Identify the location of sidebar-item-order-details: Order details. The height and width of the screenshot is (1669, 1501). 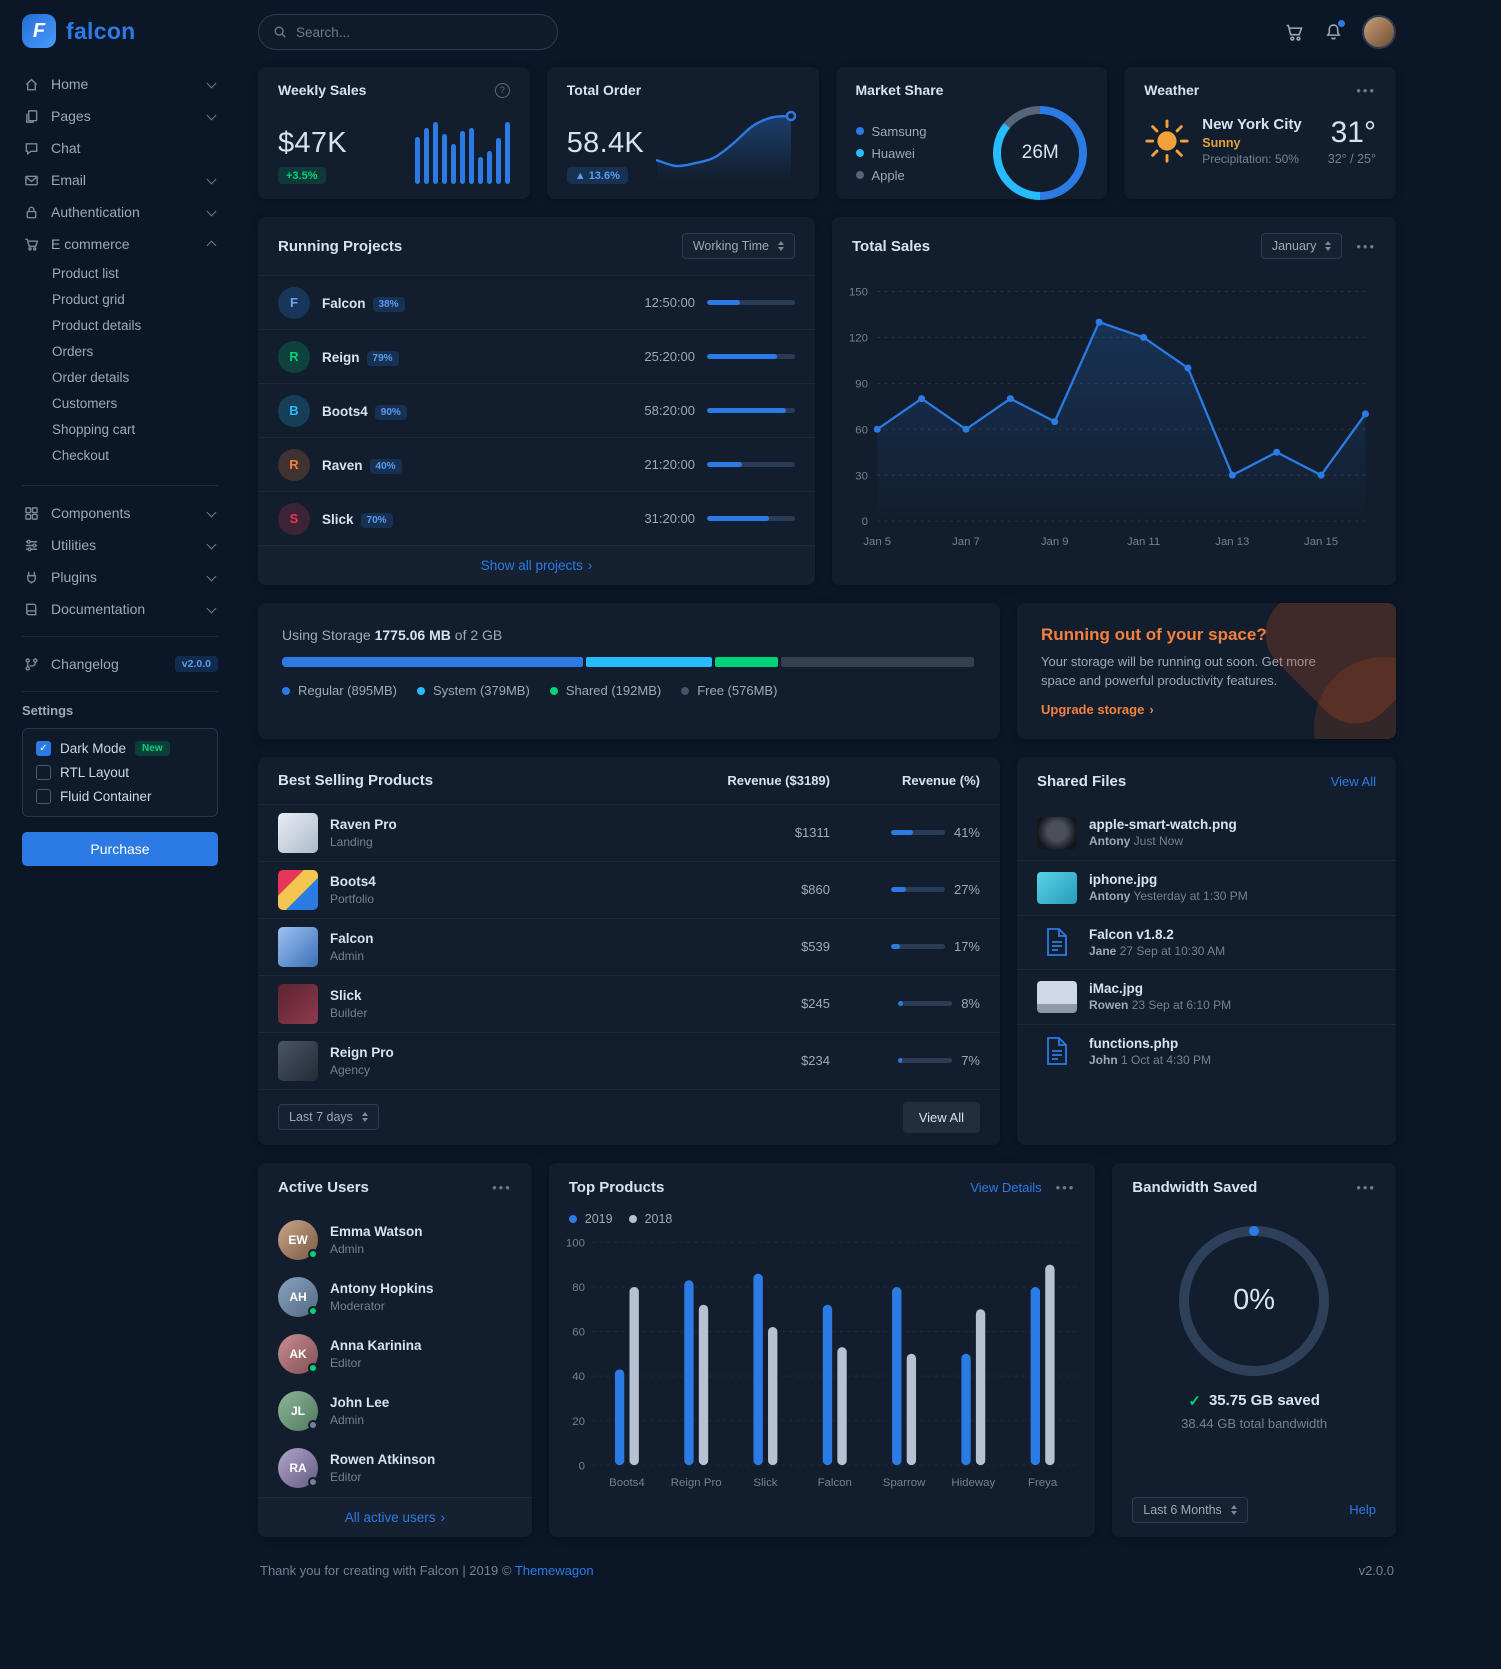
(91, 377).